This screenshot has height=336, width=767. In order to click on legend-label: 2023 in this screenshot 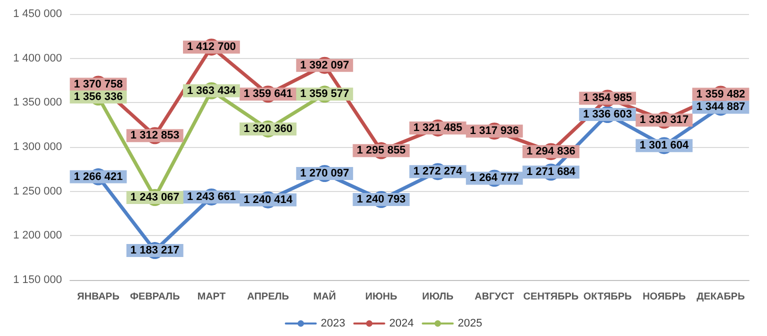, I will do `click(333, 324)`.